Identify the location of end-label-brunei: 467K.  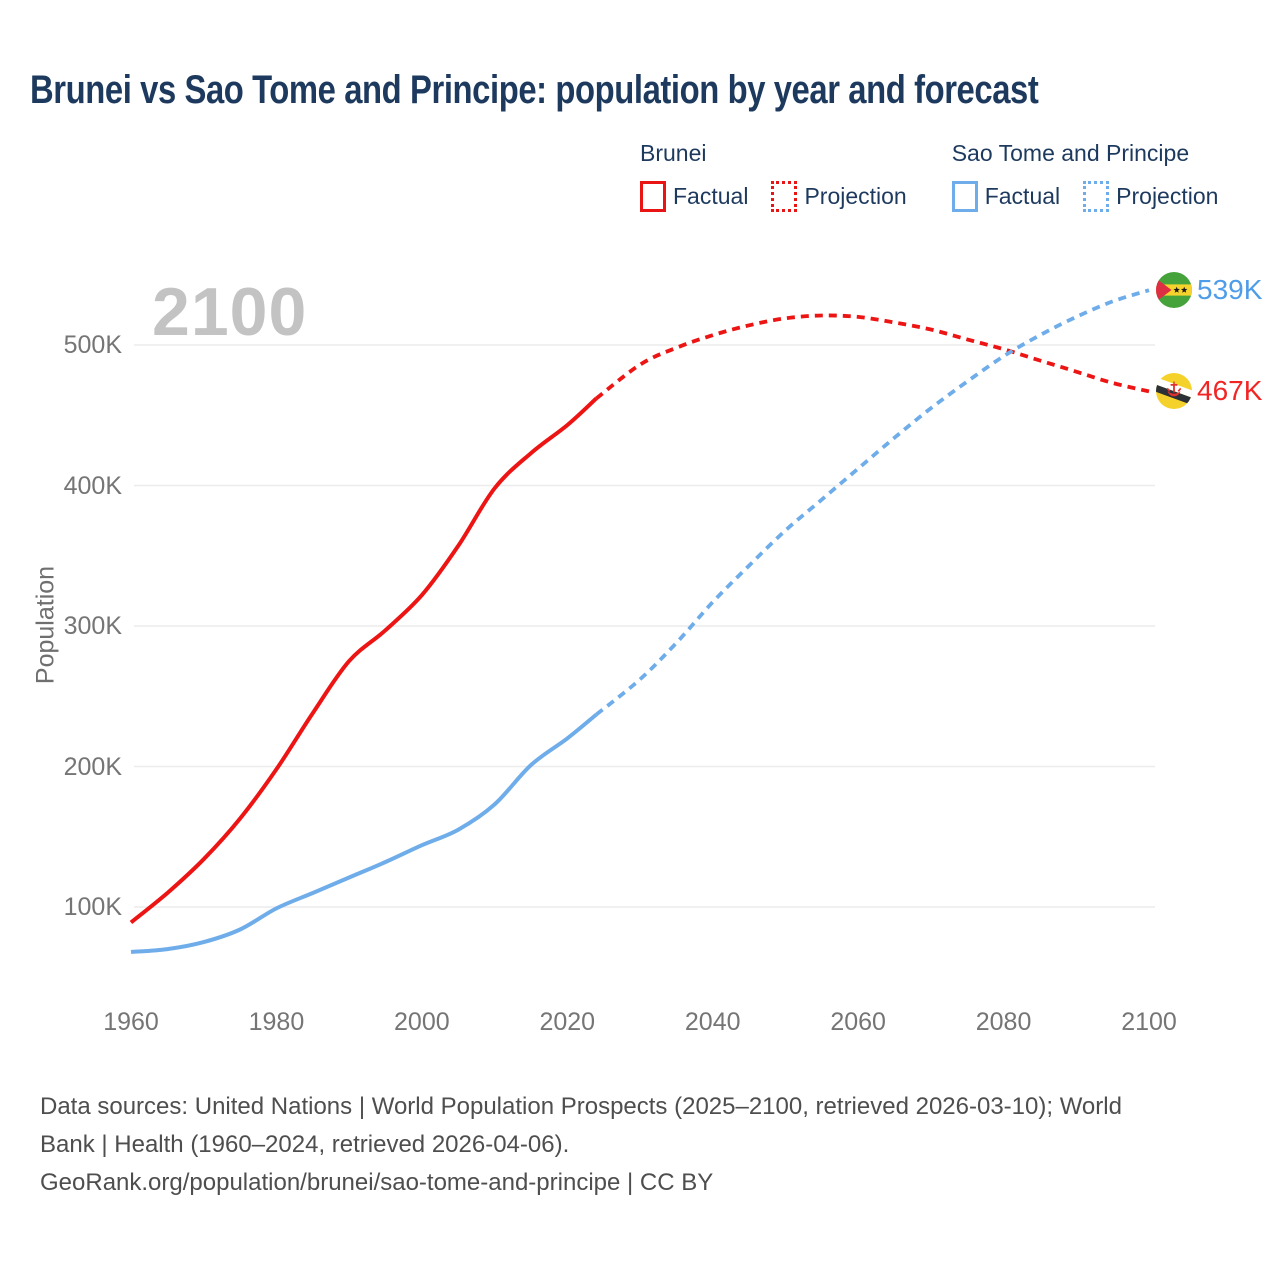
(1209, 391).